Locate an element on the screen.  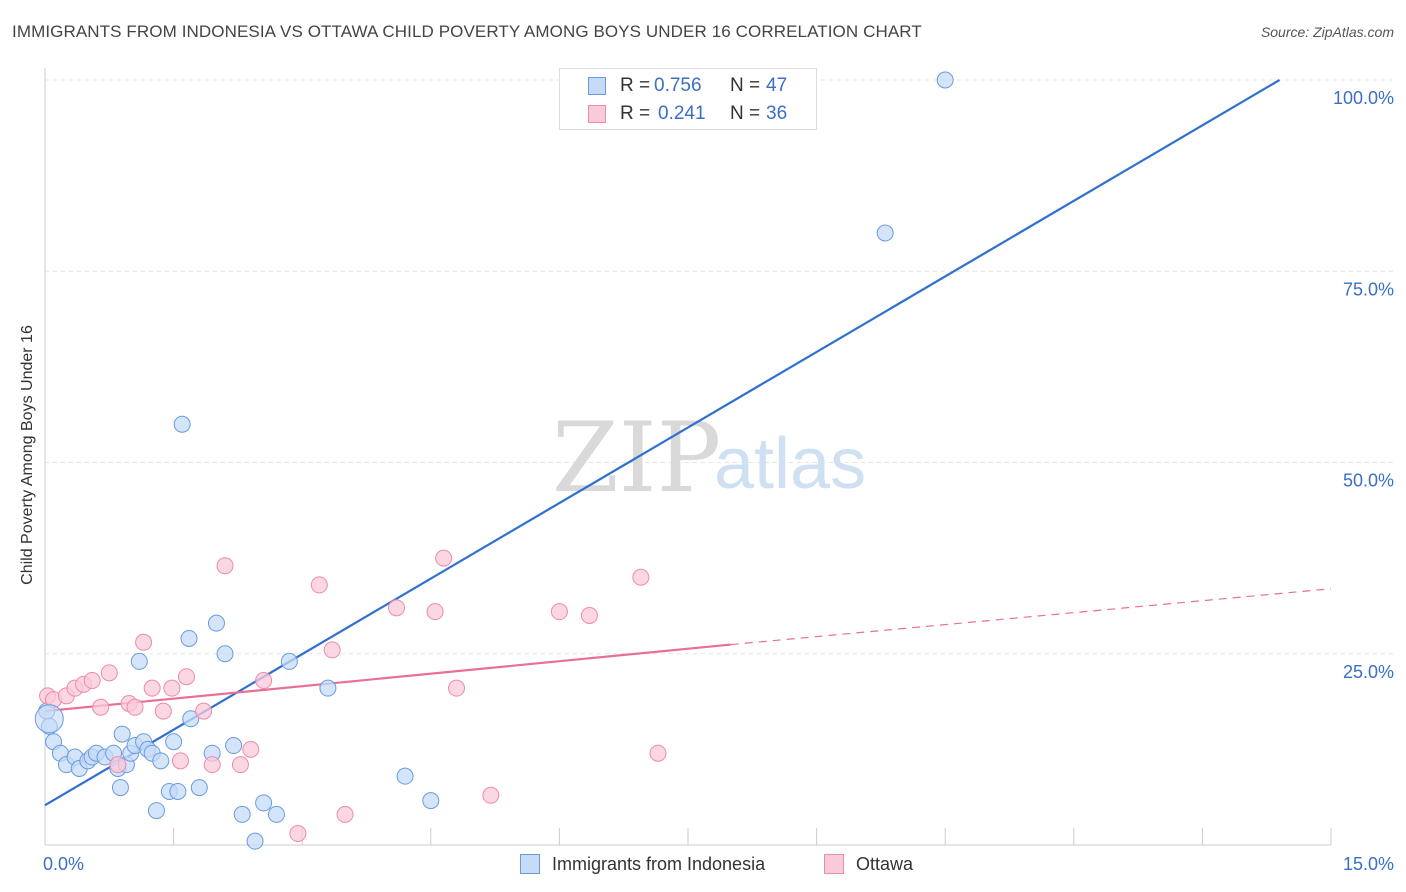
legend-n-value: 36 is located at coordinates (777, 113).